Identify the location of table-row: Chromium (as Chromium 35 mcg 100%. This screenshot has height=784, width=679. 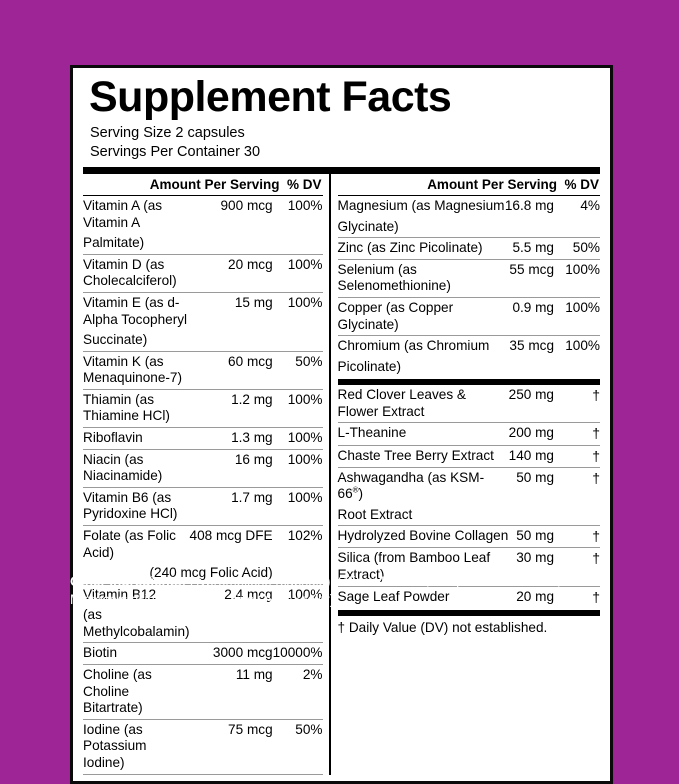
(468, 346).